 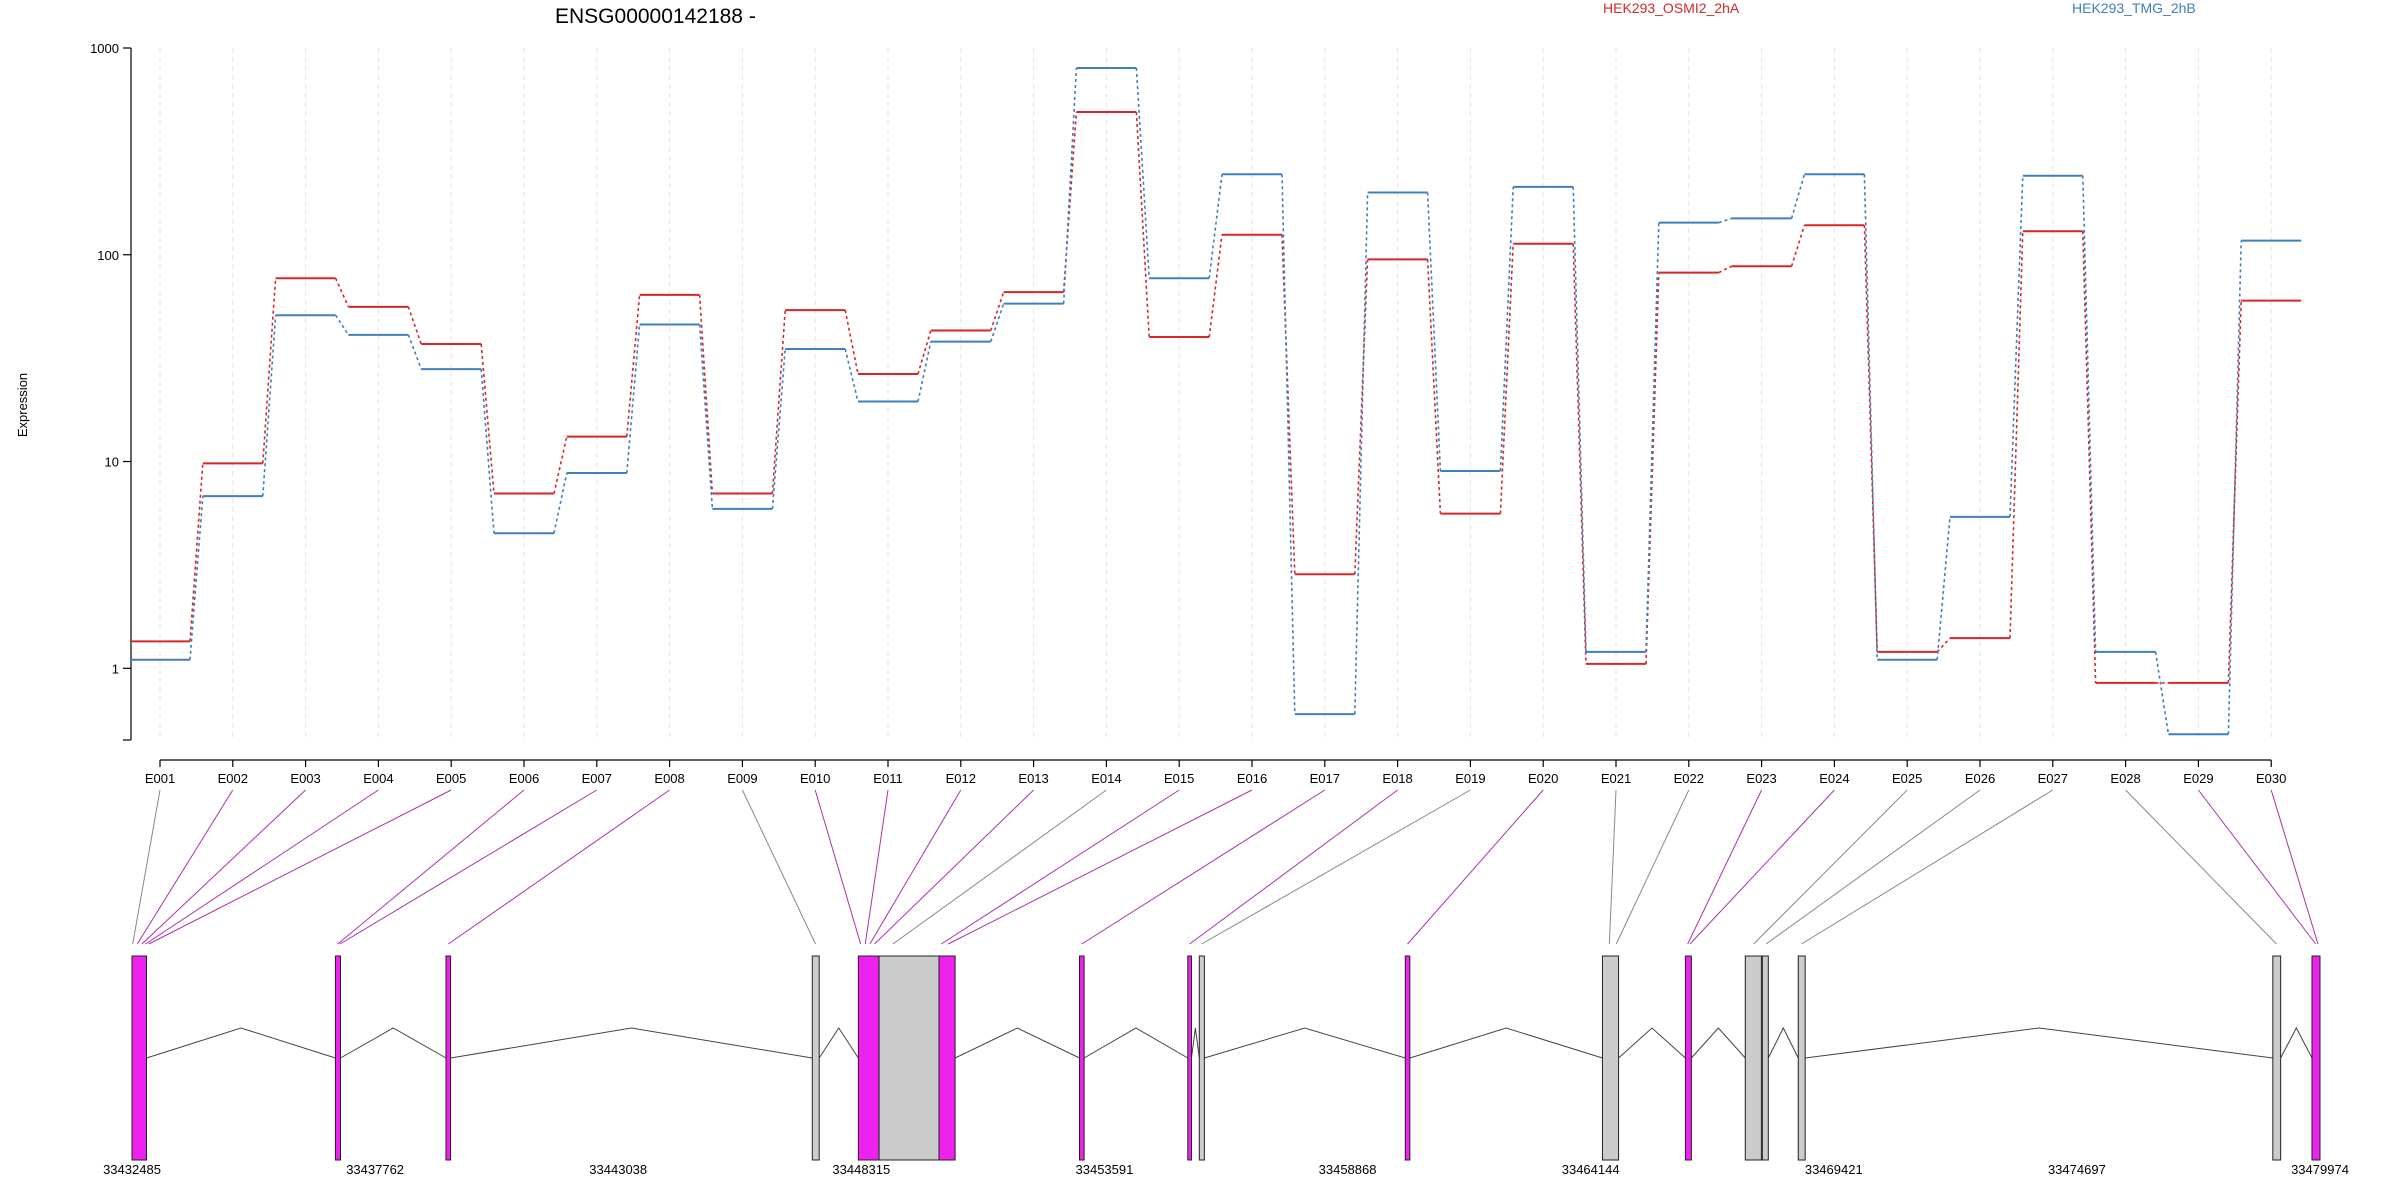 What do you see at coordinates (997, 311) in the screenshot?
I see `series-1-link-E012` at bounding box center [997, 311].